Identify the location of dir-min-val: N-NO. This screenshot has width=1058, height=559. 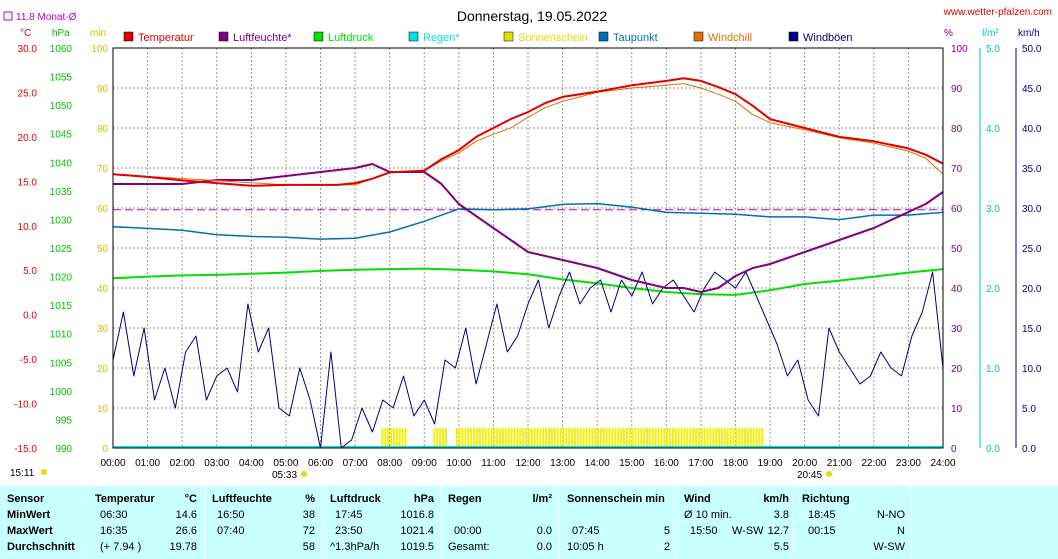
(890, 515).